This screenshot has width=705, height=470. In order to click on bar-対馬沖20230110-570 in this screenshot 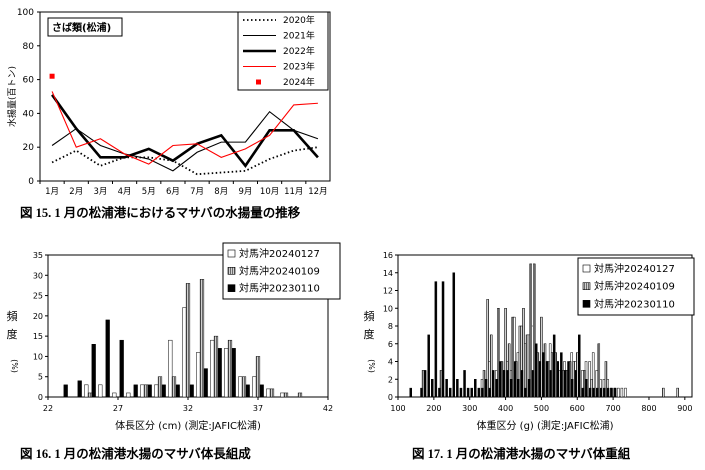, I will do `click(568, 379)`.